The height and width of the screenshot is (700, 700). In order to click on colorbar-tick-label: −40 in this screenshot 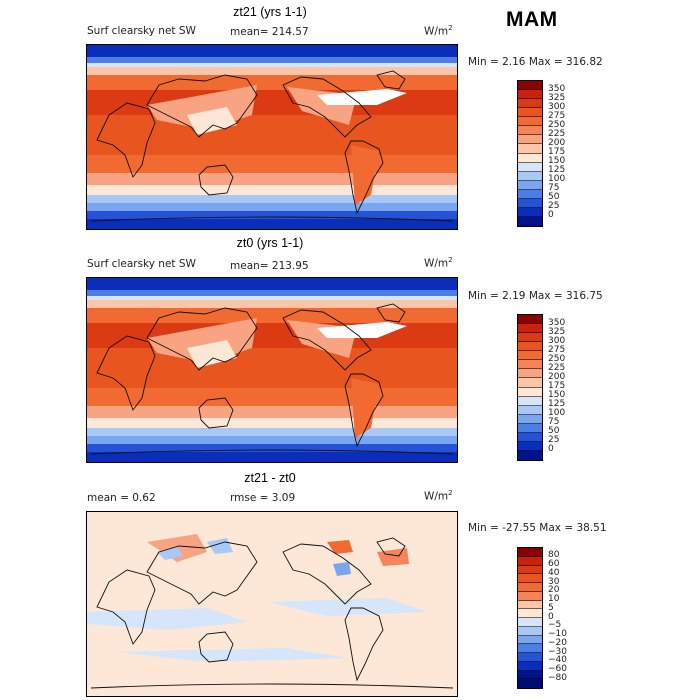, I will do `click(557, 660)`.